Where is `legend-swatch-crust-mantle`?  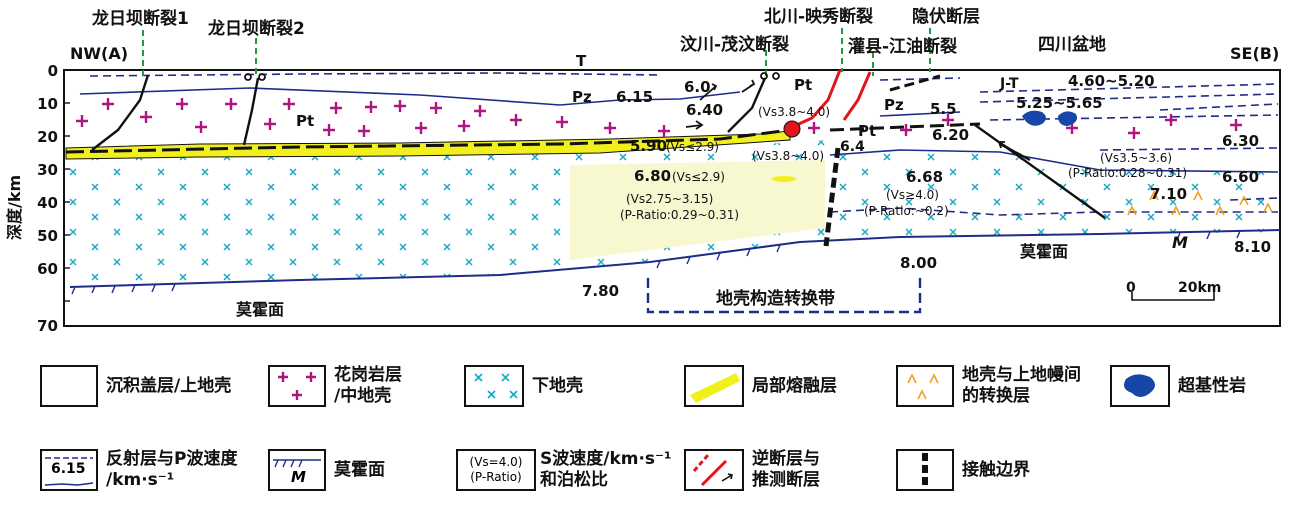 legend-swatch-crust-mantle is located at coordinates (925, 386).